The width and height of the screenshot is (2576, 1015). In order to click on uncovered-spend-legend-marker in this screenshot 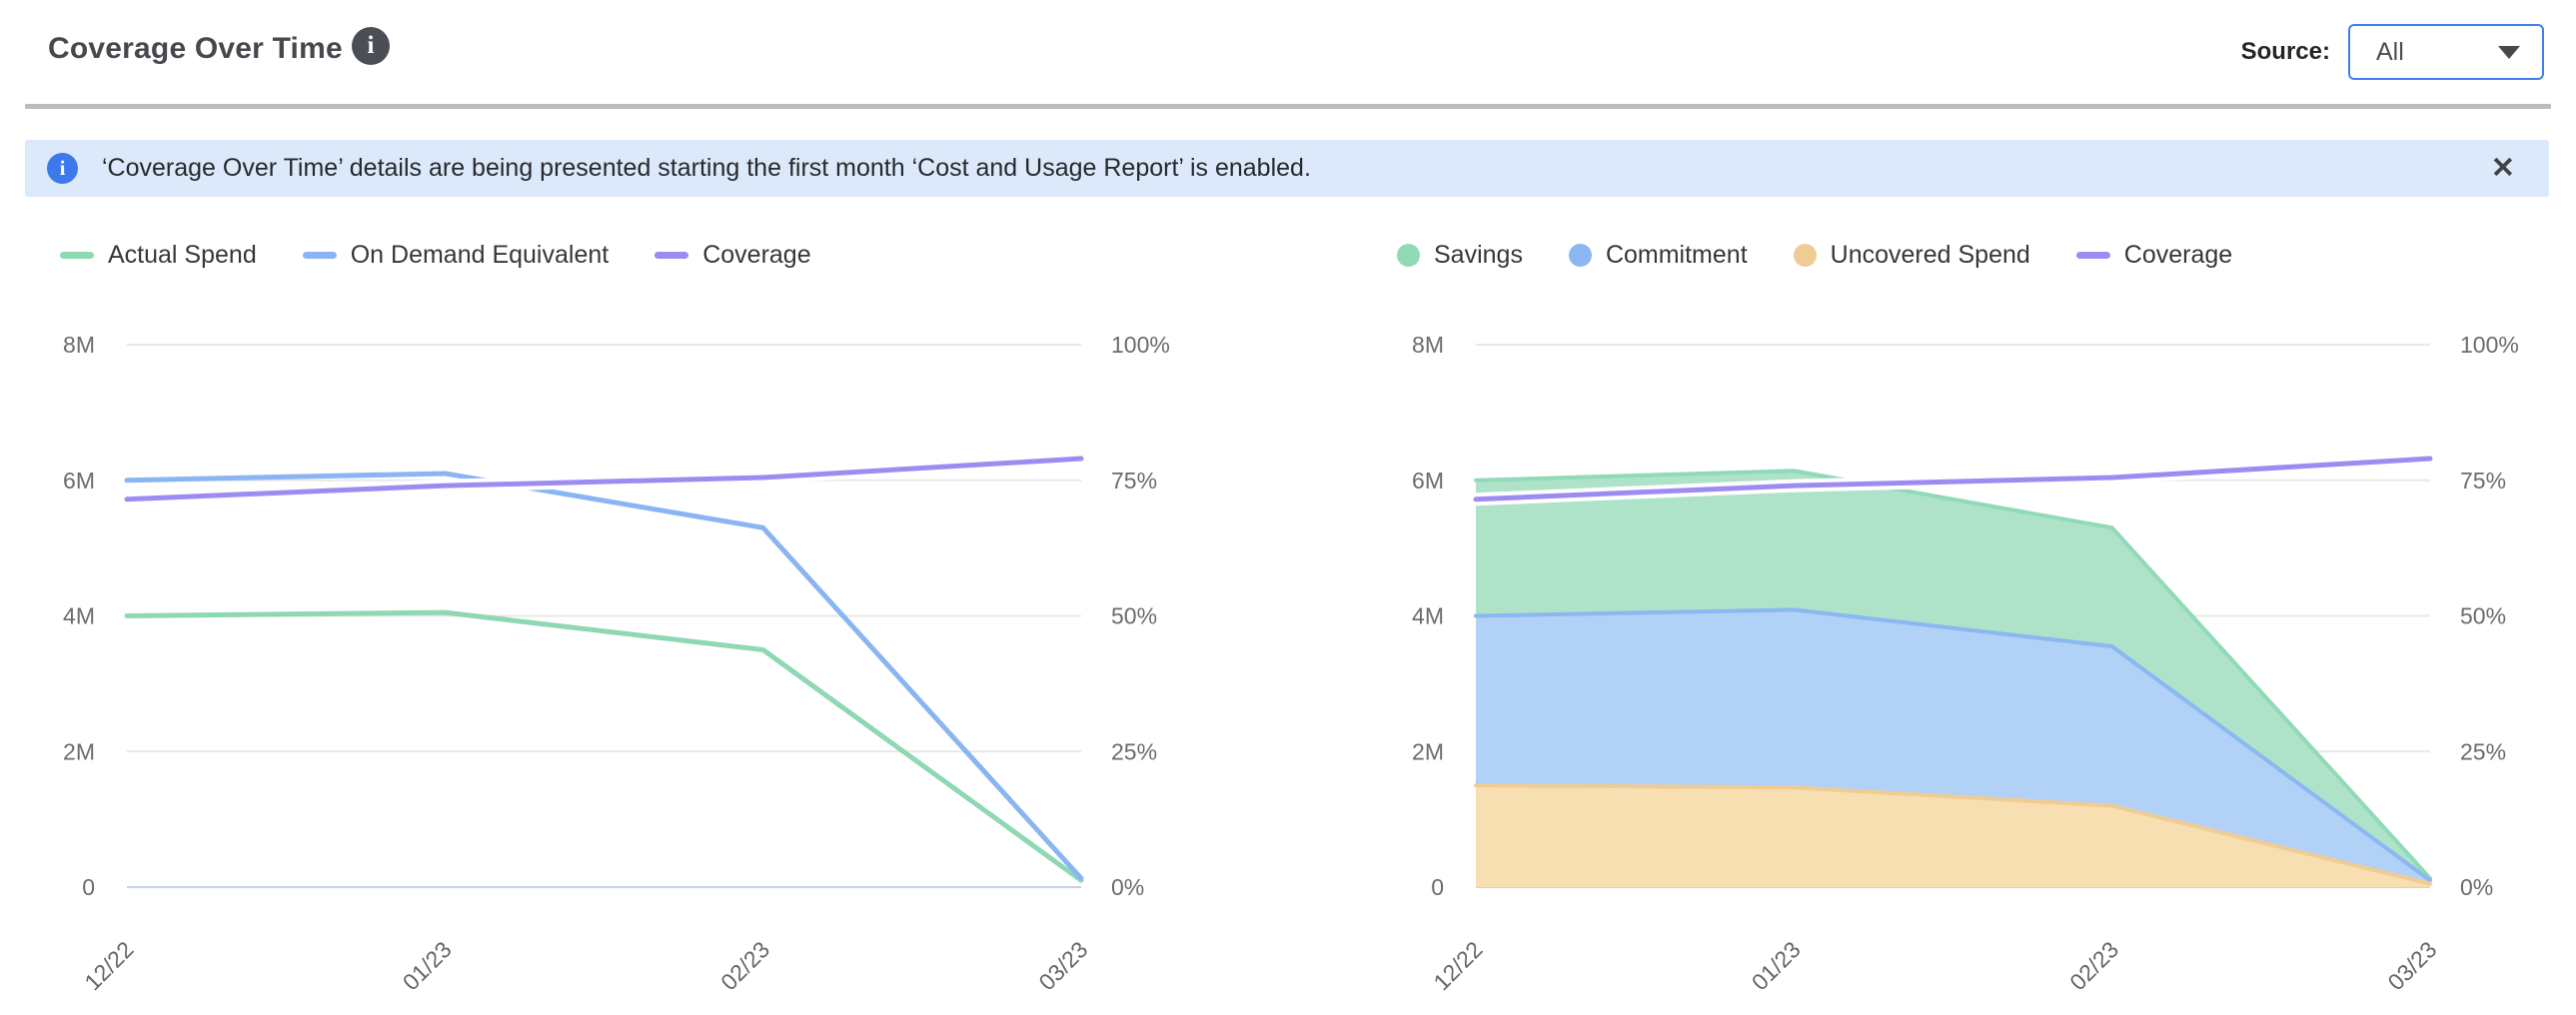, I will do `click(1805, 255)`.